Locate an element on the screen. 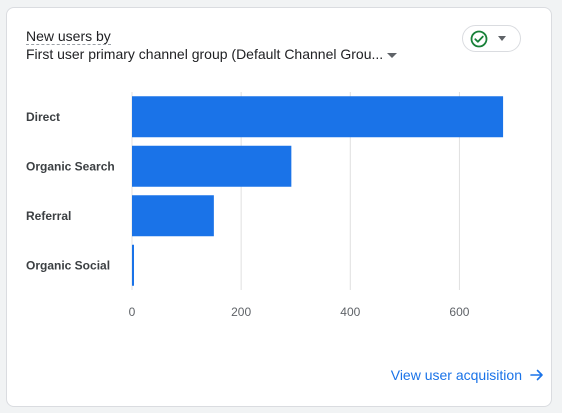 This screenshot has width=562, height=413. check-circle-icon is located at coordinates (479, 38).